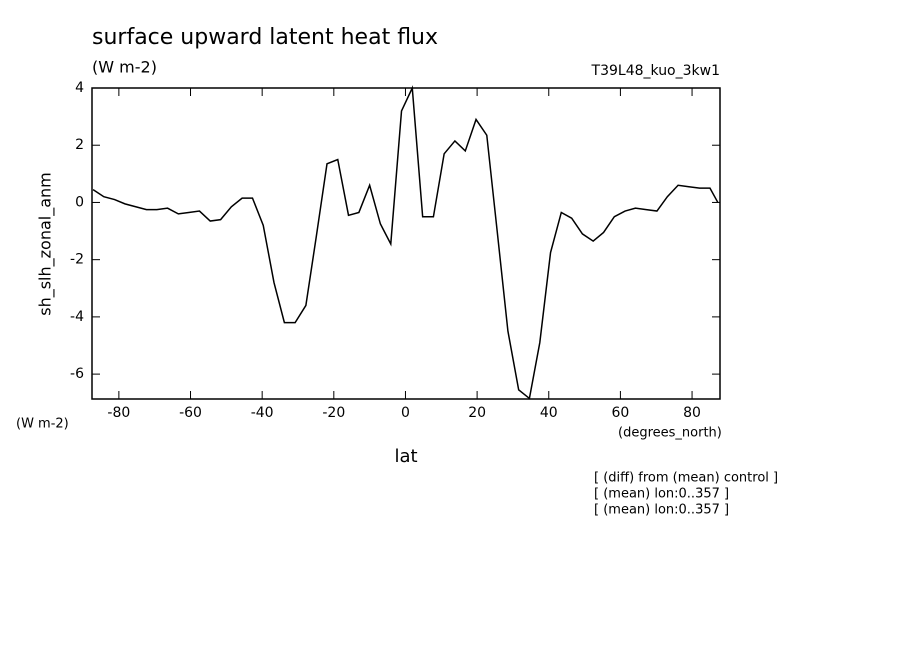 The height and width of the screenshot is (654, 904). What do you see at coordinates (265, 37) in the screenshot?
I see `chart-title: surface upward latent heat flux` at bounding box center [265, 37].